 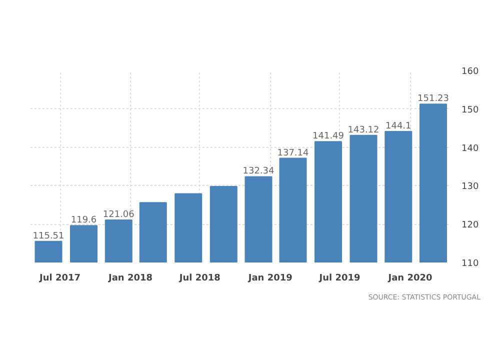 I want to click on data-label: 143.12, so click(x=364, y=130).